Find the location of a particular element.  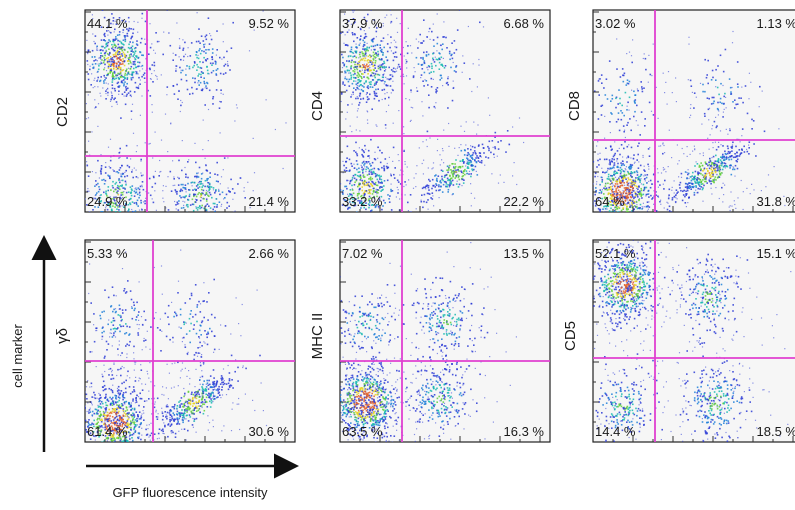

quadrant-pct-upper-right: 2.66 % is located at coordinates (269, 253).